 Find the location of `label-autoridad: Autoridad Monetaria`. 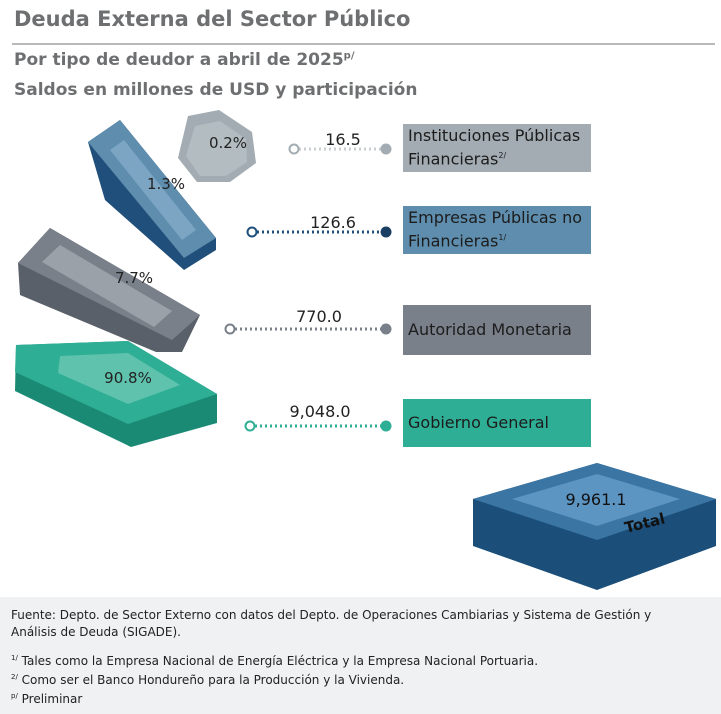

label-autoridad: Autoridad Monetaria is located at coordinates (497, 330).